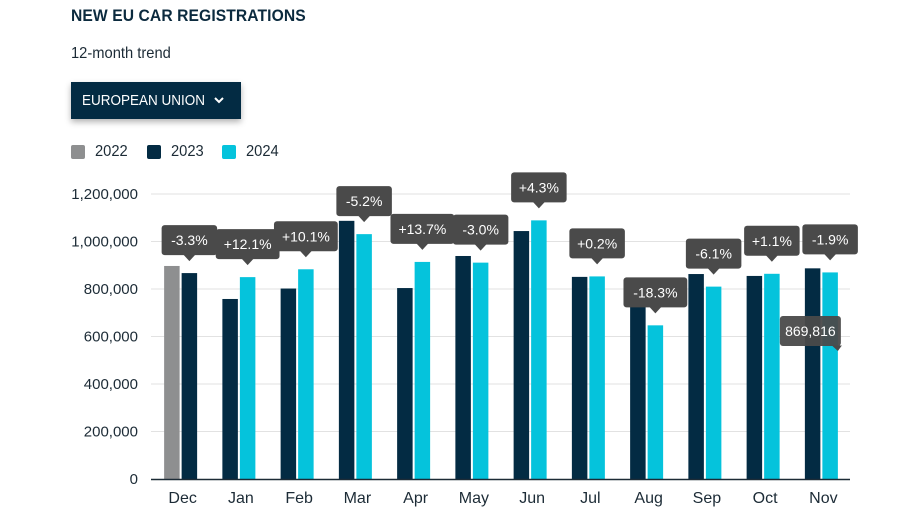 Image resolution: width=905 pixels, height=518 pixels. I want to click on x-axis-ticks: Dec Jan Feb Mar Apr May Jun Jul Aug Sep Oct Nov, so click(502, 498).